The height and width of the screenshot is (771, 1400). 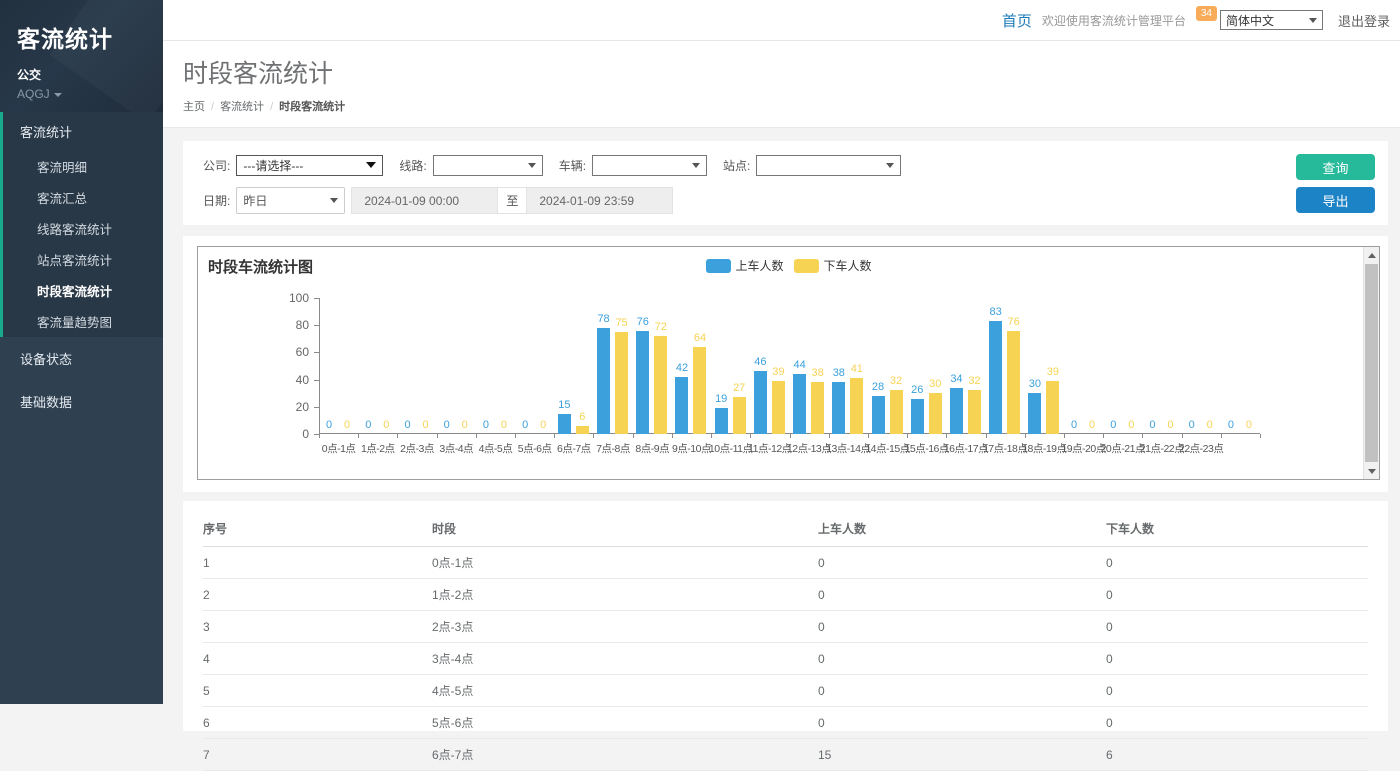 I want to click on export-button: 导出, so click(x=1335, y=200).